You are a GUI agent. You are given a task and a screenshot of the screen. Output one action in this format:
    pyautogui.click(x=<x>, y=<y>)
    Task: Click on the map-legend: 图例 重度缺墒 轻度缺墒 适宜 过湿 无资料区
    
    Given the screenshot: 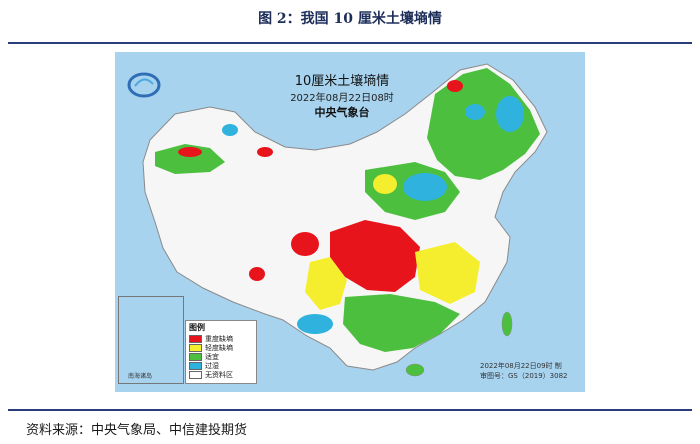 What is the action you would take?
    pyautogui.click(x=221, y=352)
    